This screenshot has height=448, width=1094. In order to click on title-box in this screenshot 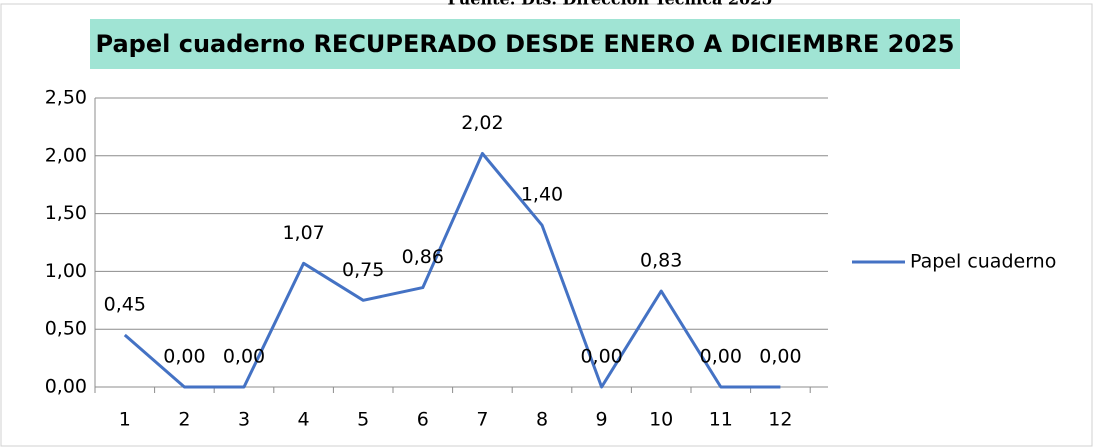, I will do `click(525, 44)`.